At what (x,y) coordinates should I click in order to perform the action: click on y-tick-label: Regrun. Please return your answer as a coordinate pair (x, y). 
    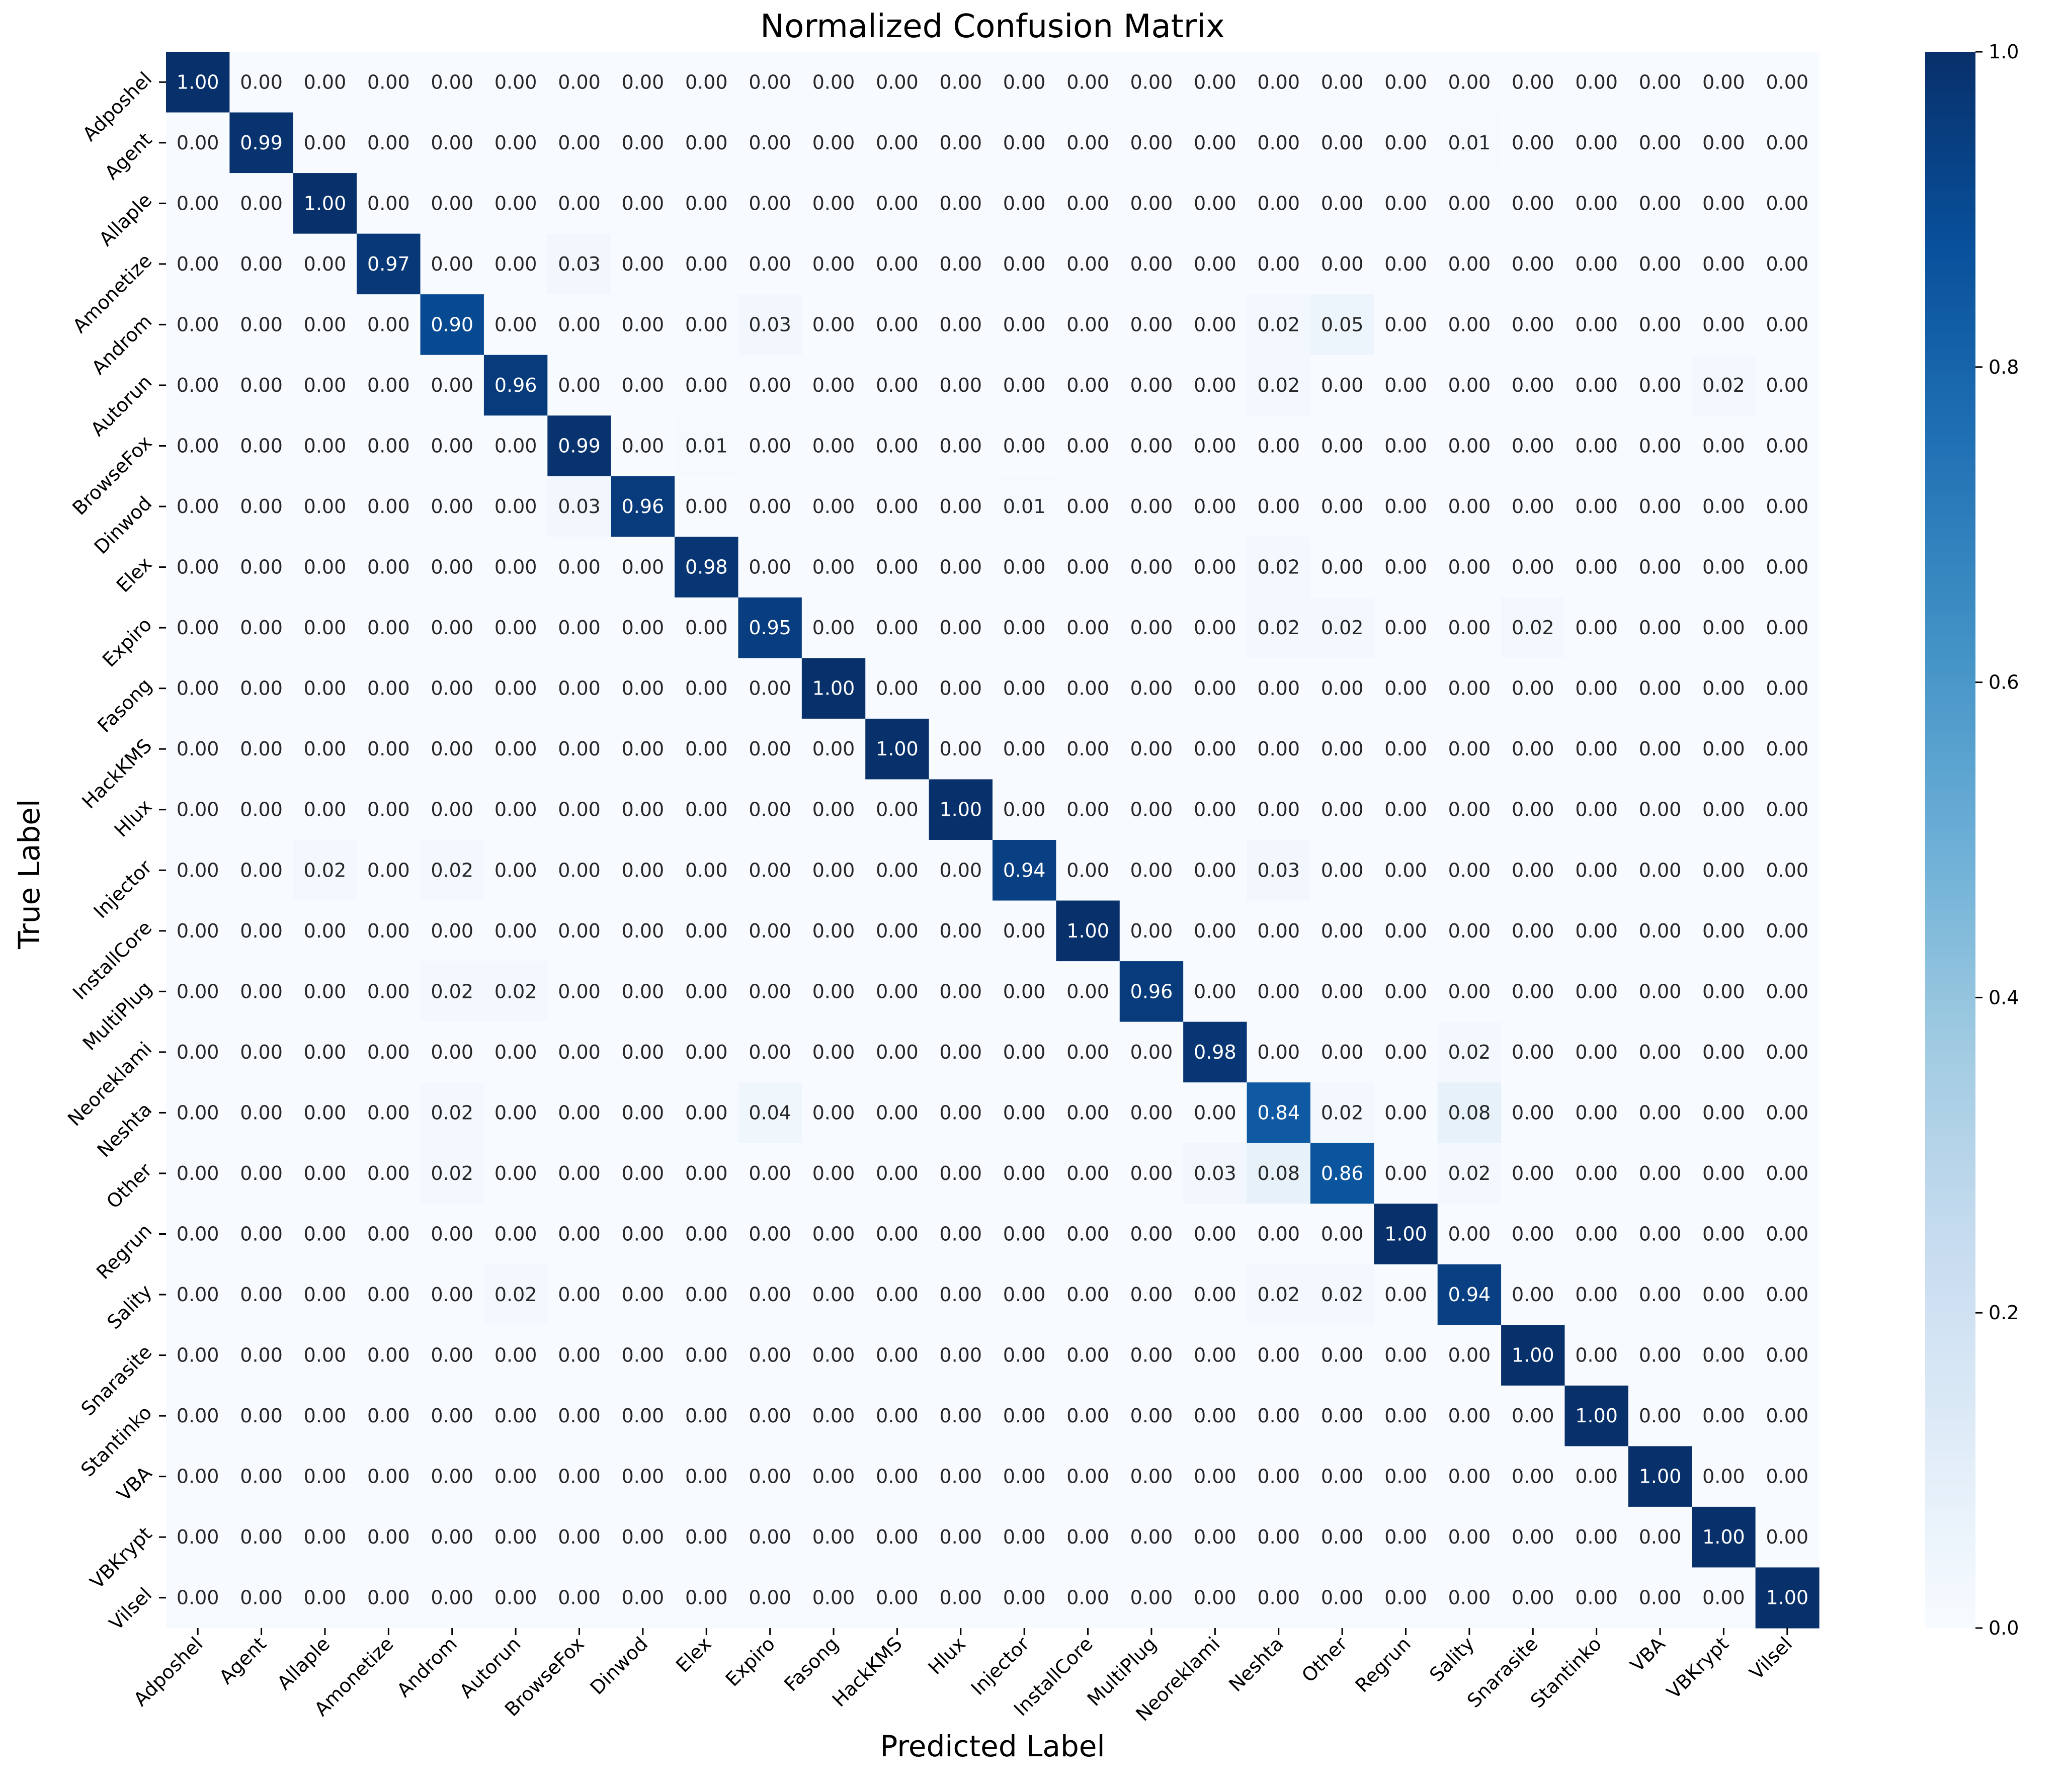
    Looking at the image, I should click on (124, 1252).